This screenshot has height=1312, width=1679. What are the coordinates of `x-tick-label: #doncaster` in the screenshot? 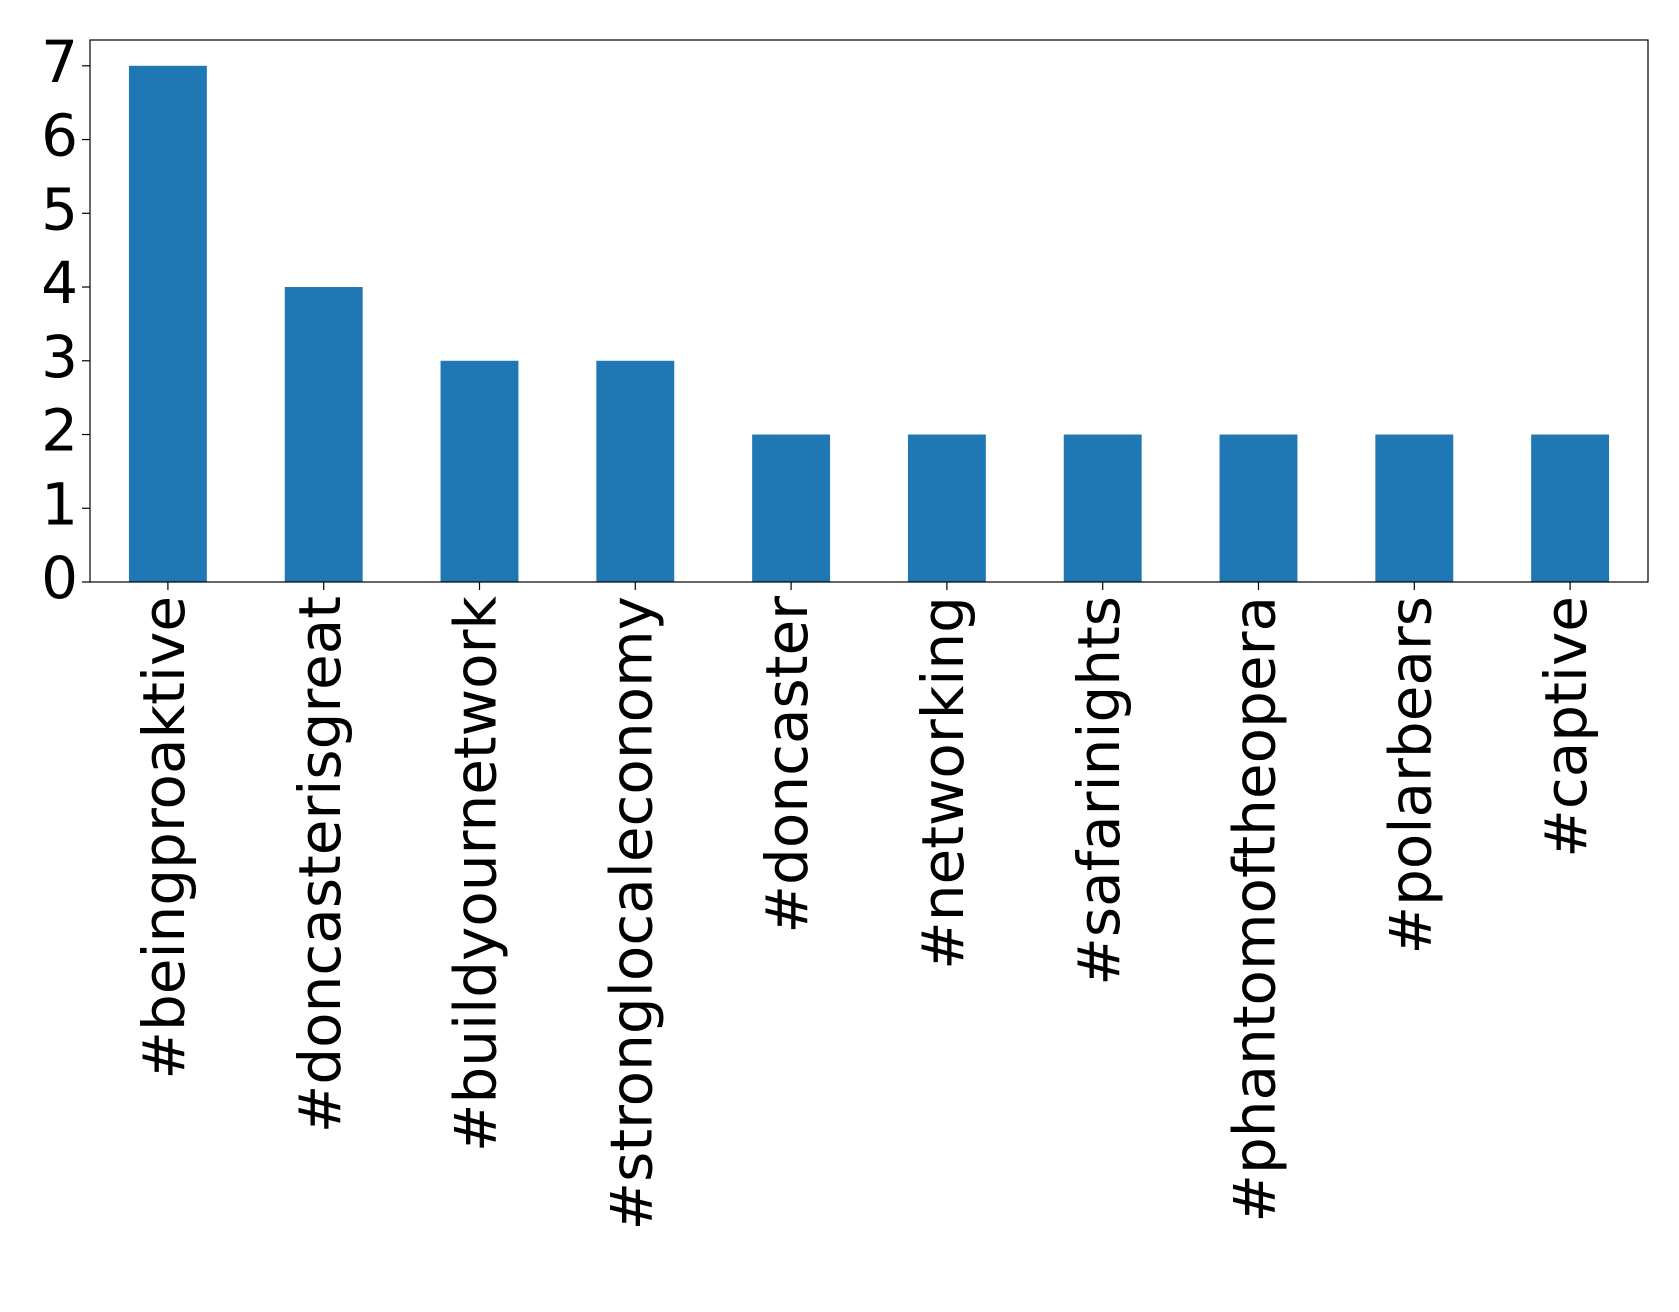 It's located at (787, 765).